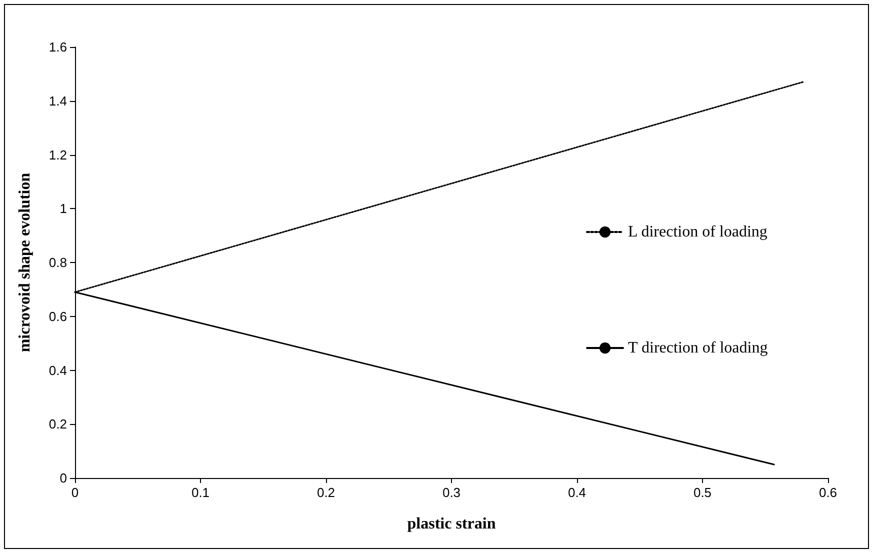  Describe the element at coordinates (57, 316) in the screenshot. I see `y-tick-label: 0.6` at that location.